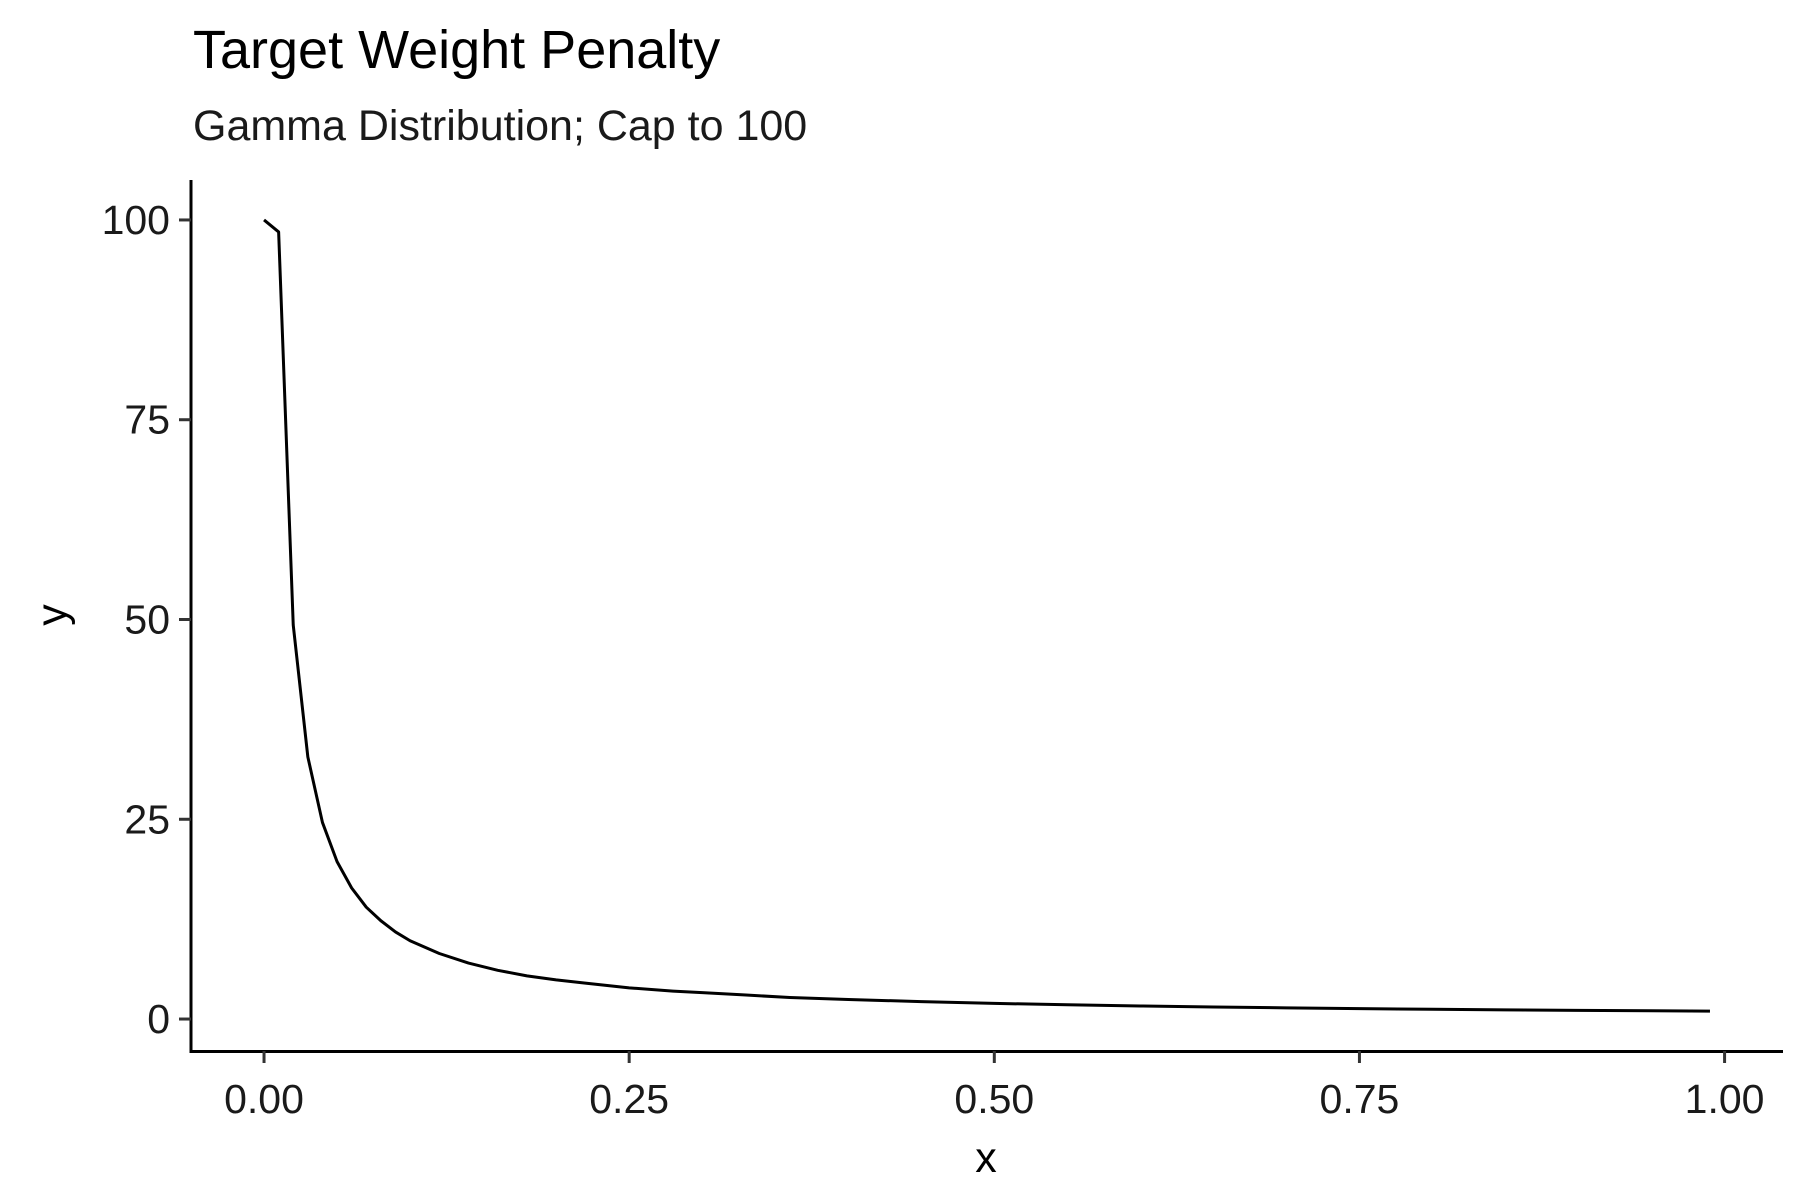  What do you see at coordinates (986, 1158) in the screenshot?
I see `x-axis-label: x` at bounding box center [986, 1158].